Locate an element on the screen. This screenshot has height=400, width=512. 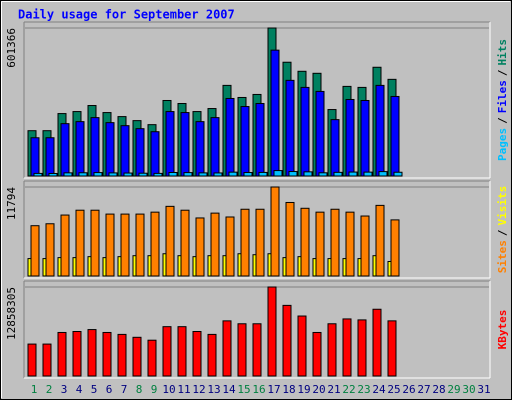
x-tick-label: 30 is located at coordinates (468, 389).